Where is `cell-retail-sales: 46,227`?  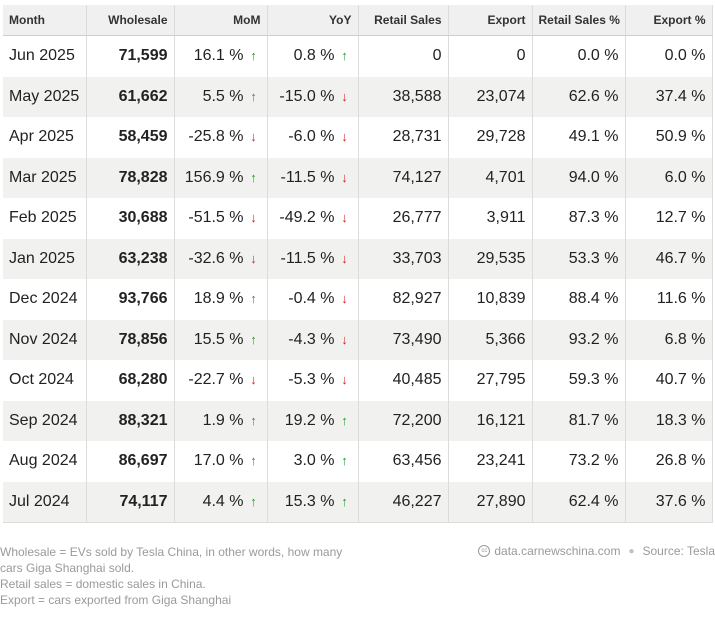
cell-retail-sales: 46,227 is located at coordinates (402, 502).